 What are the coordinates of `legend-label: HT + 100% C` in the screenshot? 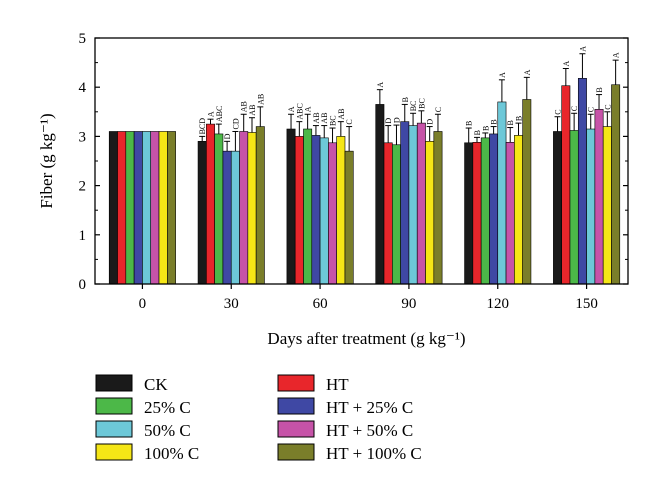 It's located at (374, 453).